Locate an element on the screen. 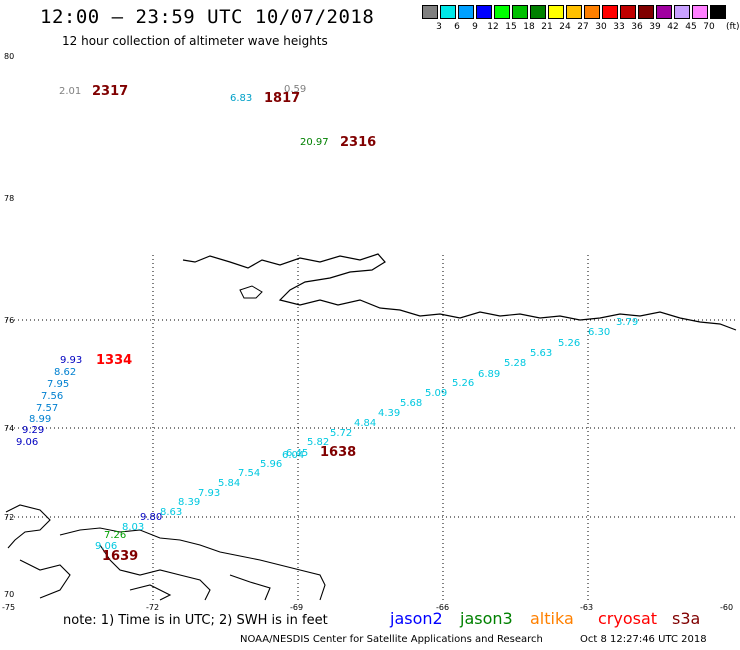  wave-value: 3.79 is located at coordinates (627, 322).